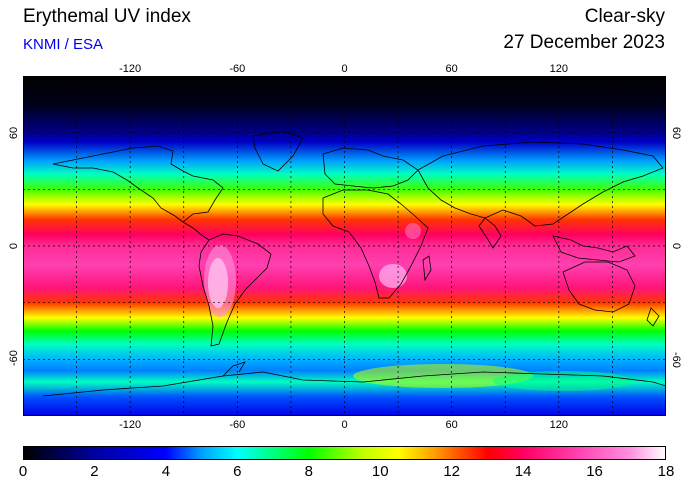 The height and width of the screenshot is (490, 688). What do you see at coordinates (540, 184) in the screenshot?
I see `asia-coast` at bounding box center [540, 184].